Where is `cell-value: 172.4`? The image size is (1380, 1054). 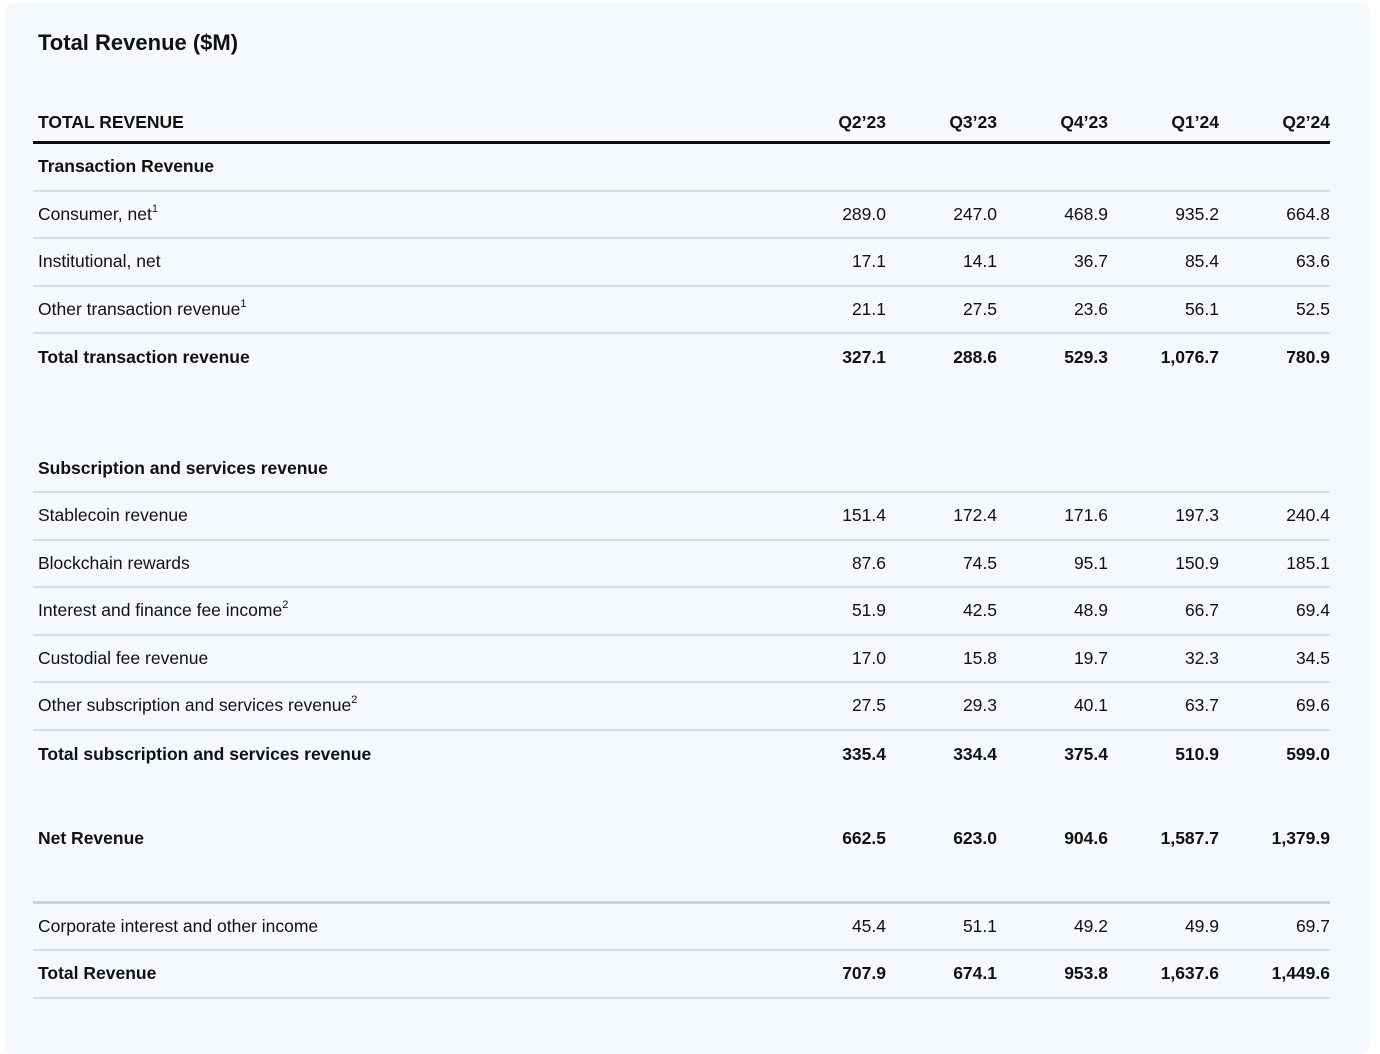 cell-value: 172.4 is located at coordinates (975, 515).